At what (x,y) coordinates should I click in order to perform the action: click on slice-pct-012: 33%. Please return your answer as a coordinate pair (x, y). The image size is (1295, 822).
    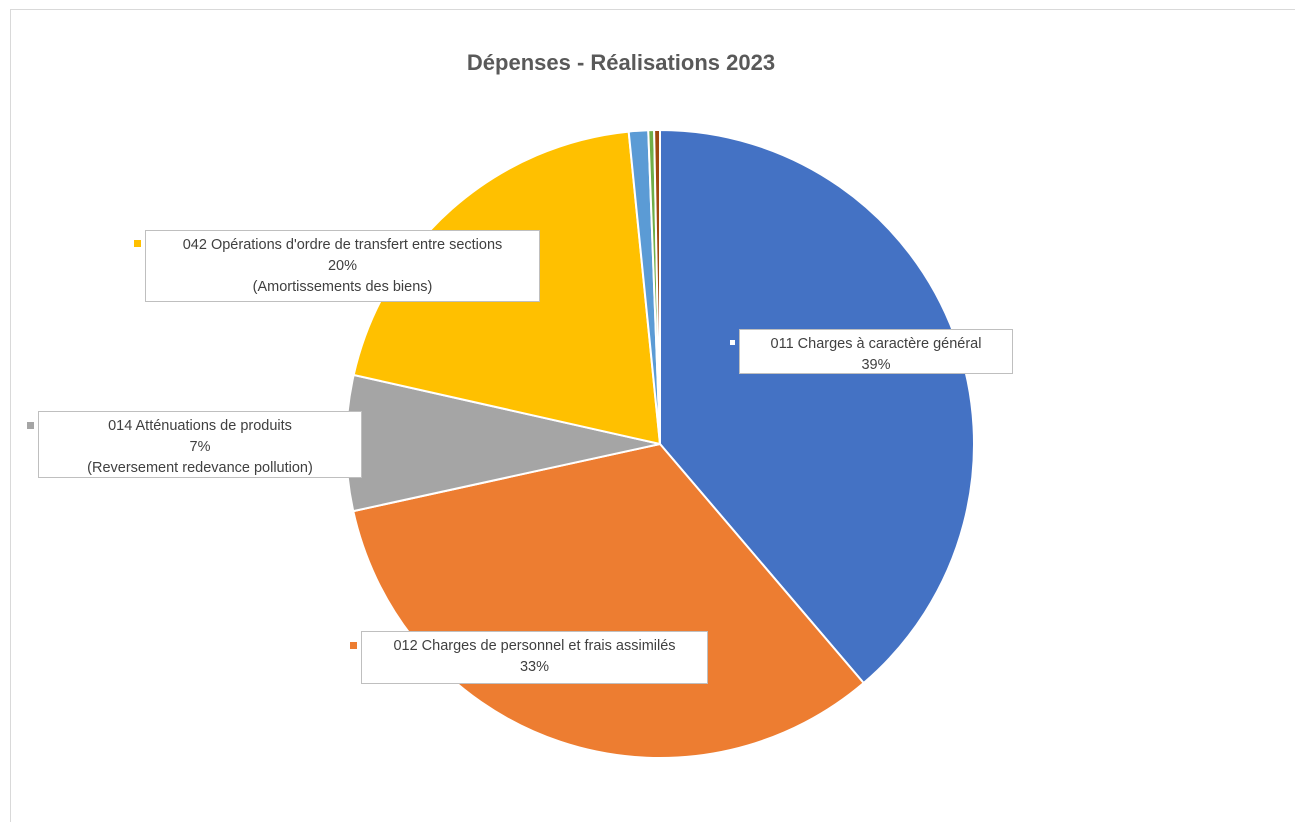
    Looking at the image, I should click on (534, 667).